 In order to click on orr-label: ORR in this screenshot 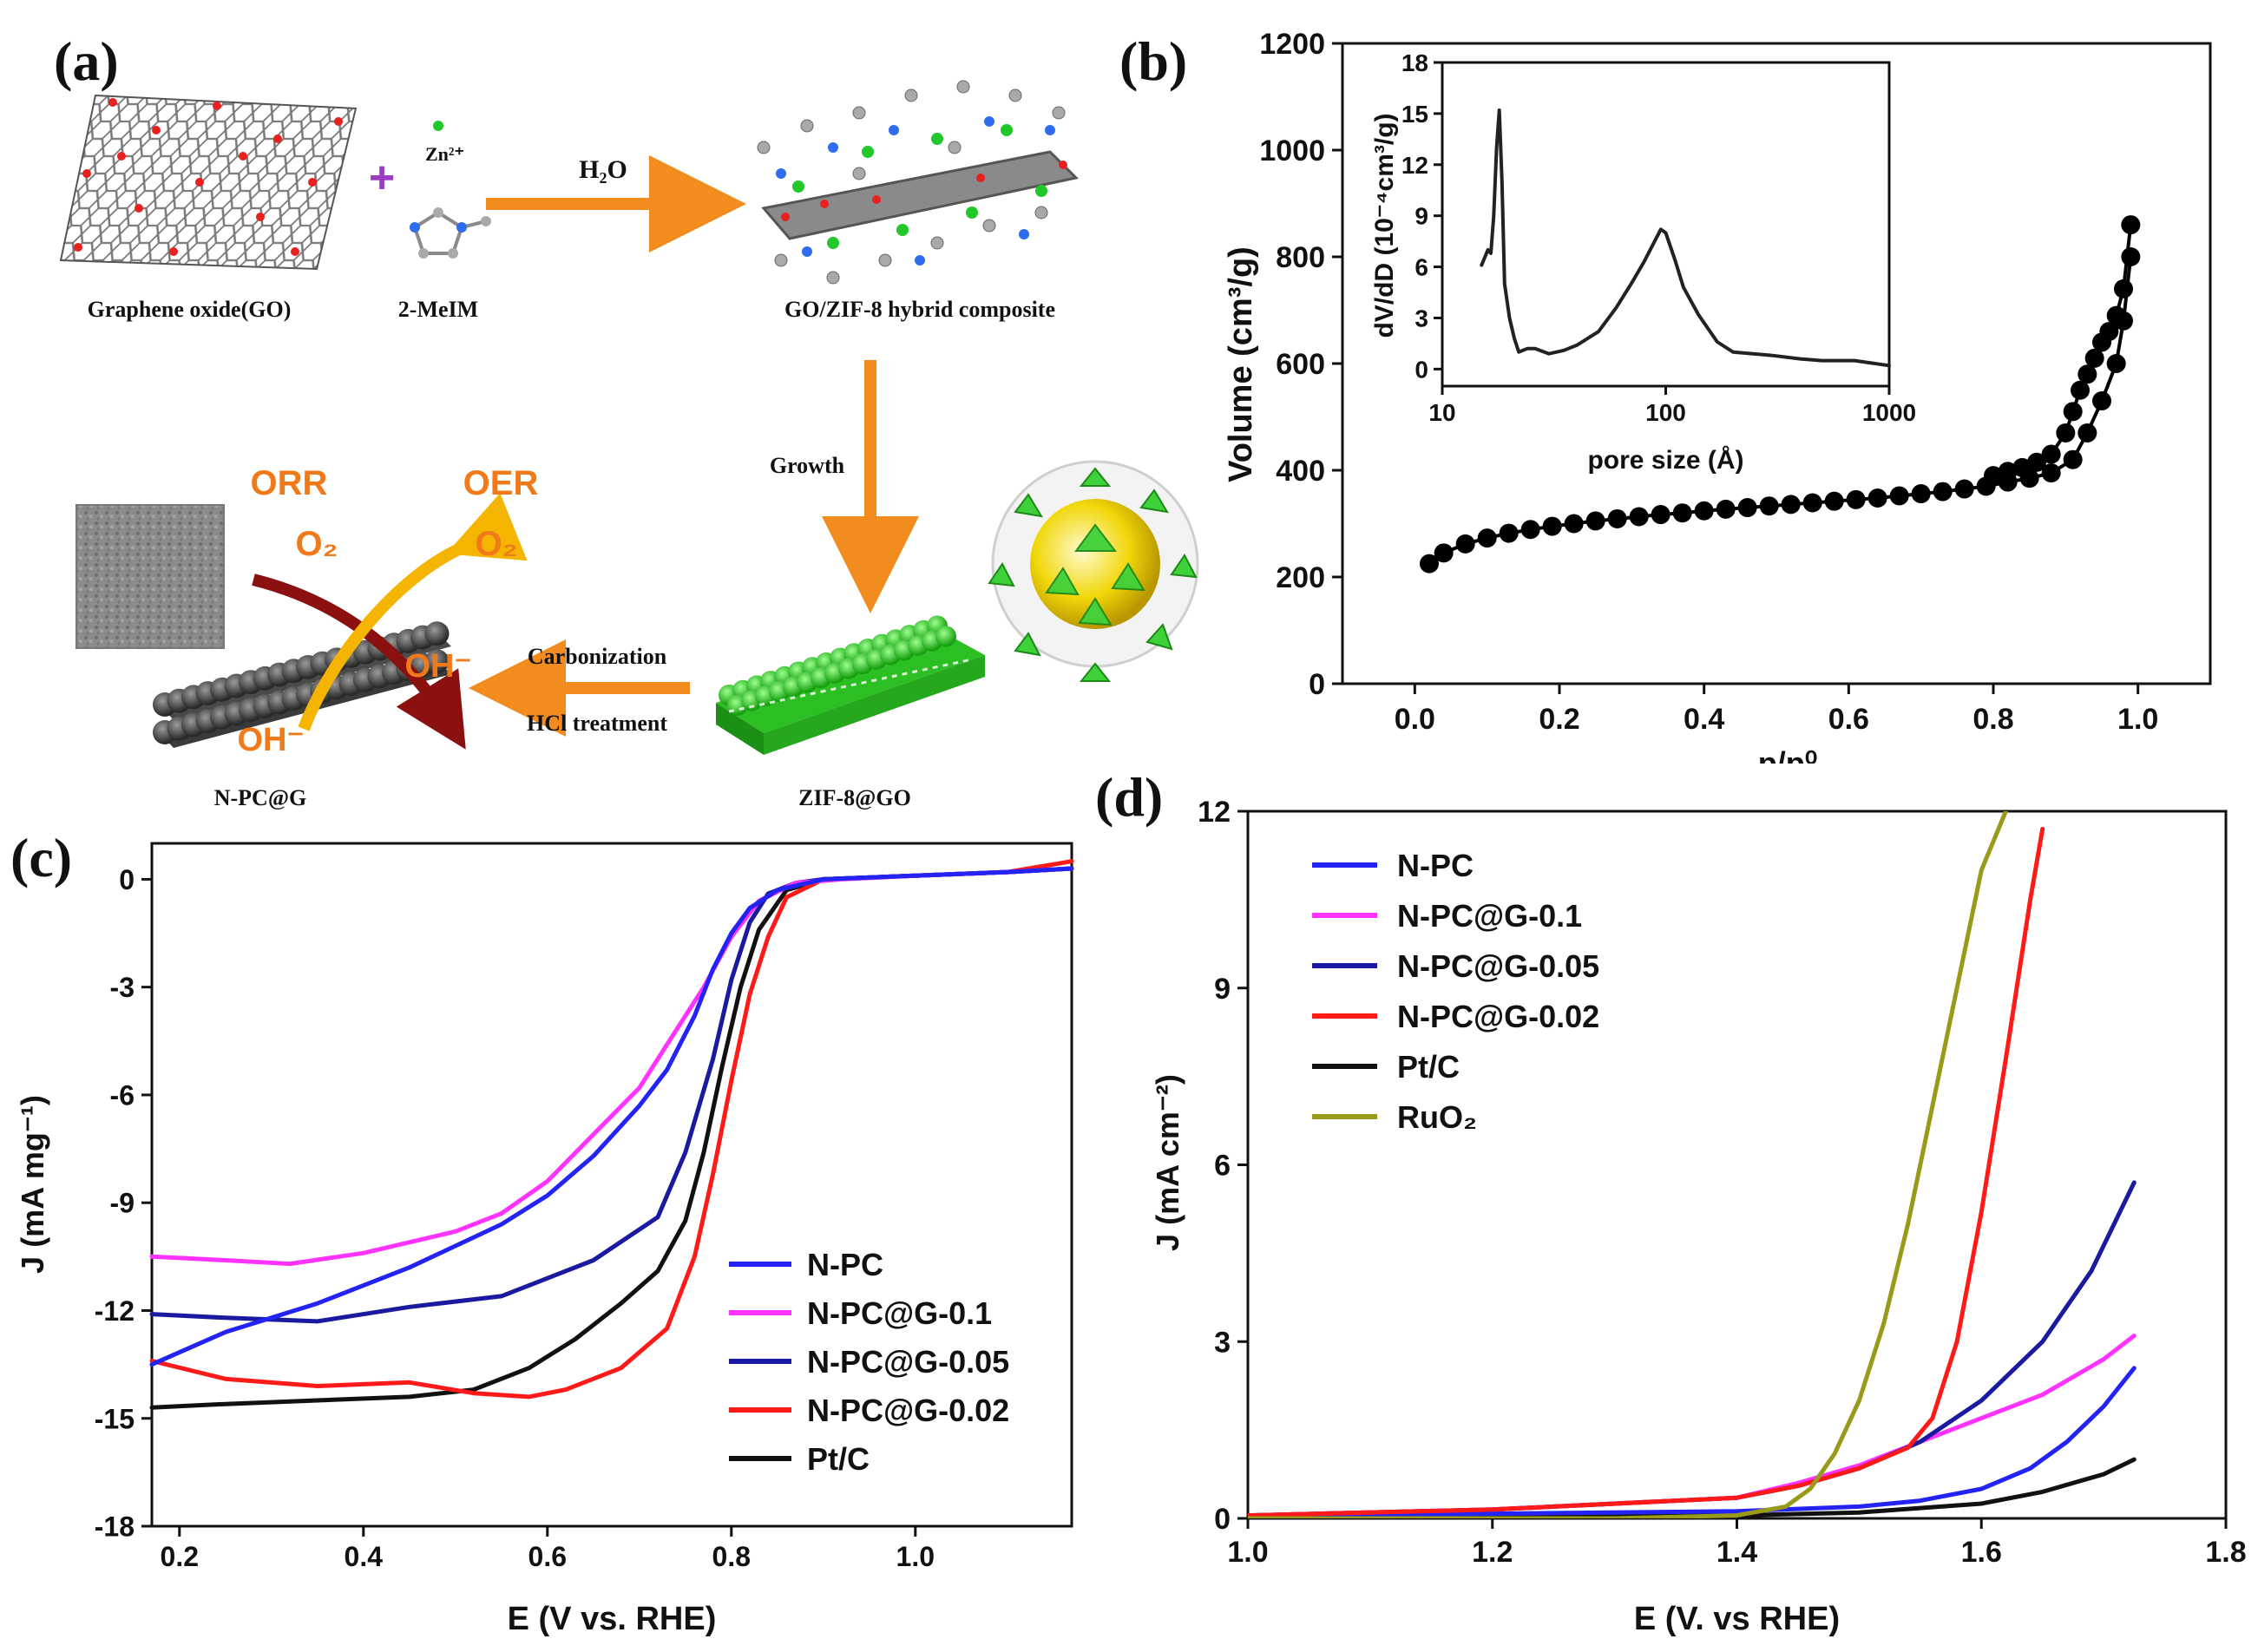, I will do `click(289, 483)`.